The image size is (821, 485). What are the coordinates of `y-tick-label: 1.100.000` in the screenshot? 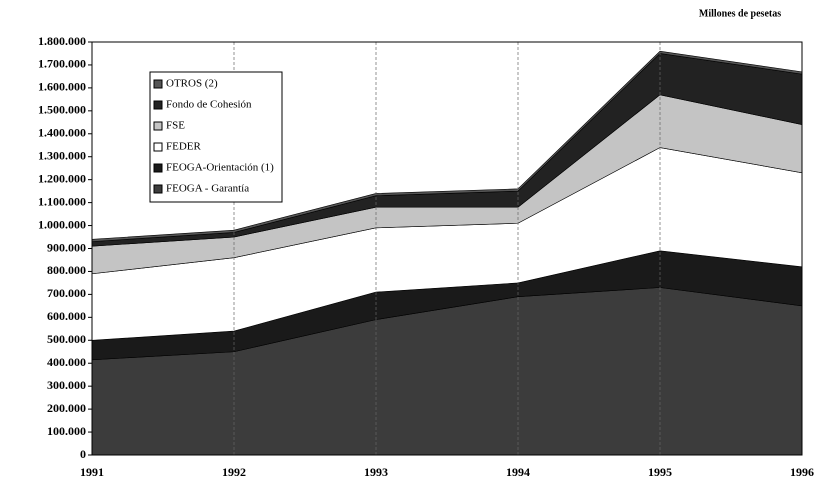 It's located at (62, 201).